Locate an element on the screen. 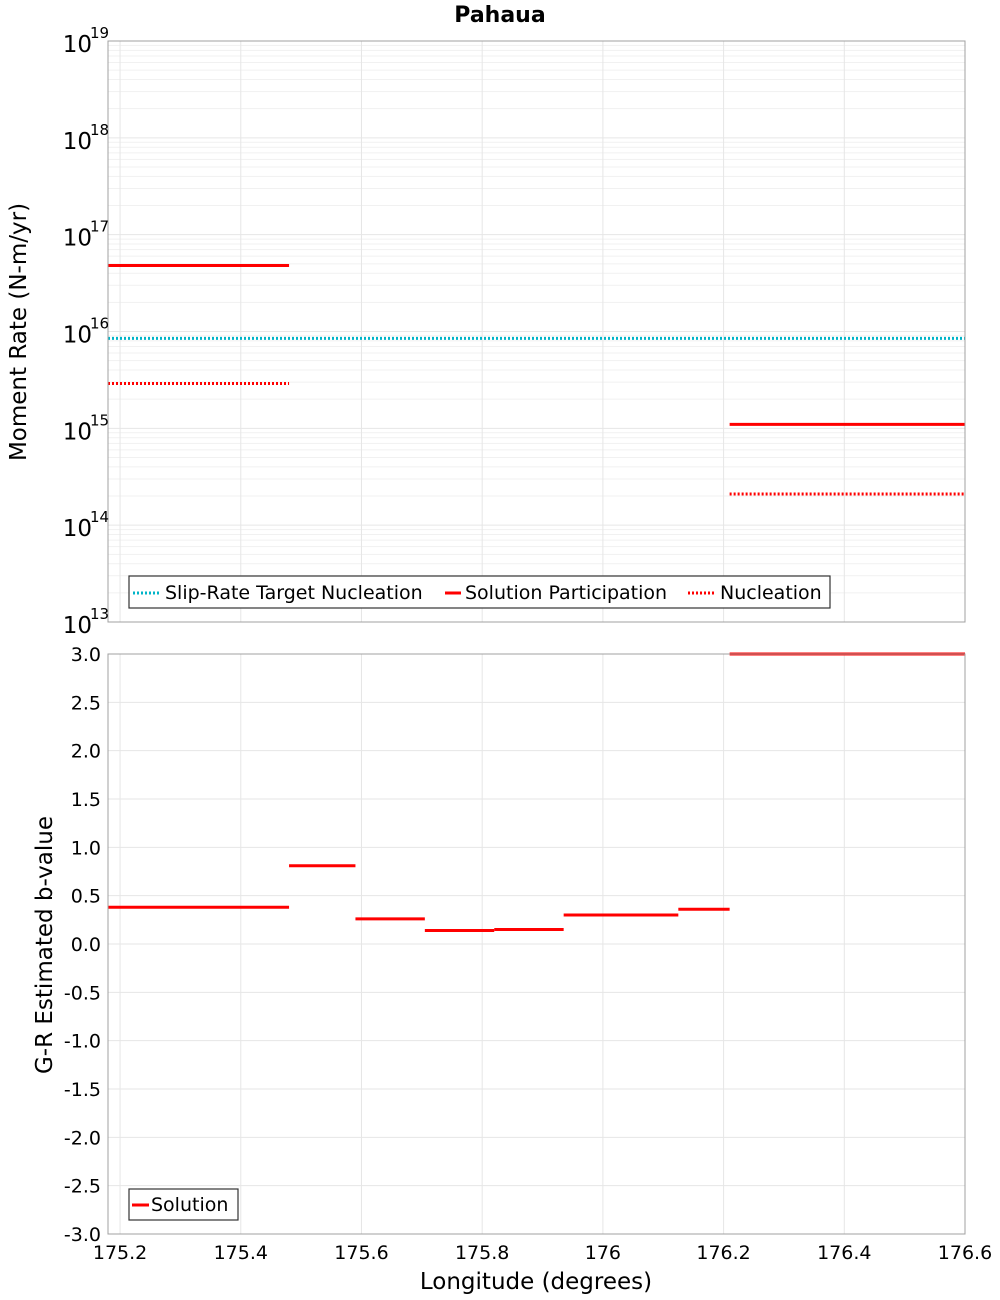 This screenshot has width=1000, height=1300. x-tick-labels: 175.2 175.4 175.6 175.8 176 176.2 176.4 176.6 is located at coordinates (542, 1253).